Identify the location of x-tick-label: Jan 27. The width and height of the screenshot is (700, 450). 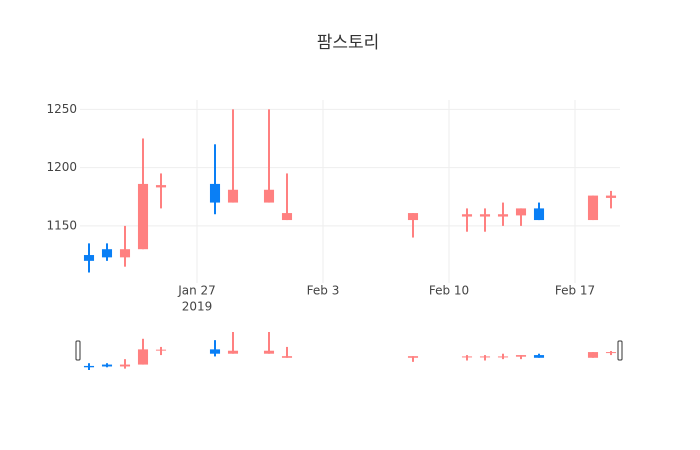
(196, 291).